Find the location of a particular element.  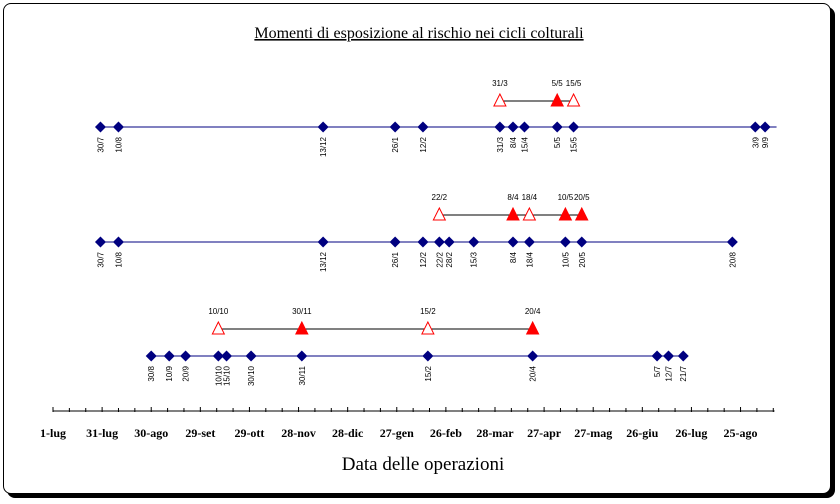

x-tick-label: 27-gen is located at coordinates (397, 433).